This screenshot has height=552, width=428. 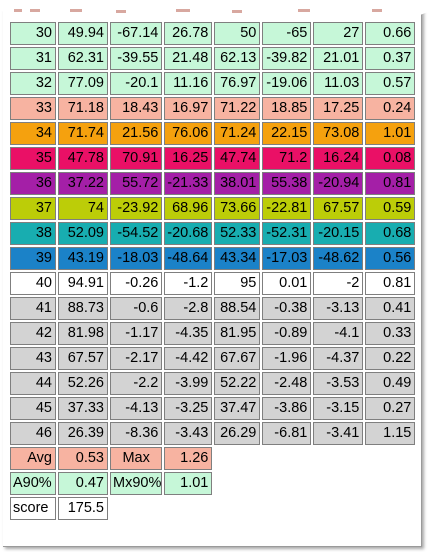 What do you see at coordinates (237, 83) in the screenshot?
I see `cell-l2: 76.97` at bounding box center [237, 83].